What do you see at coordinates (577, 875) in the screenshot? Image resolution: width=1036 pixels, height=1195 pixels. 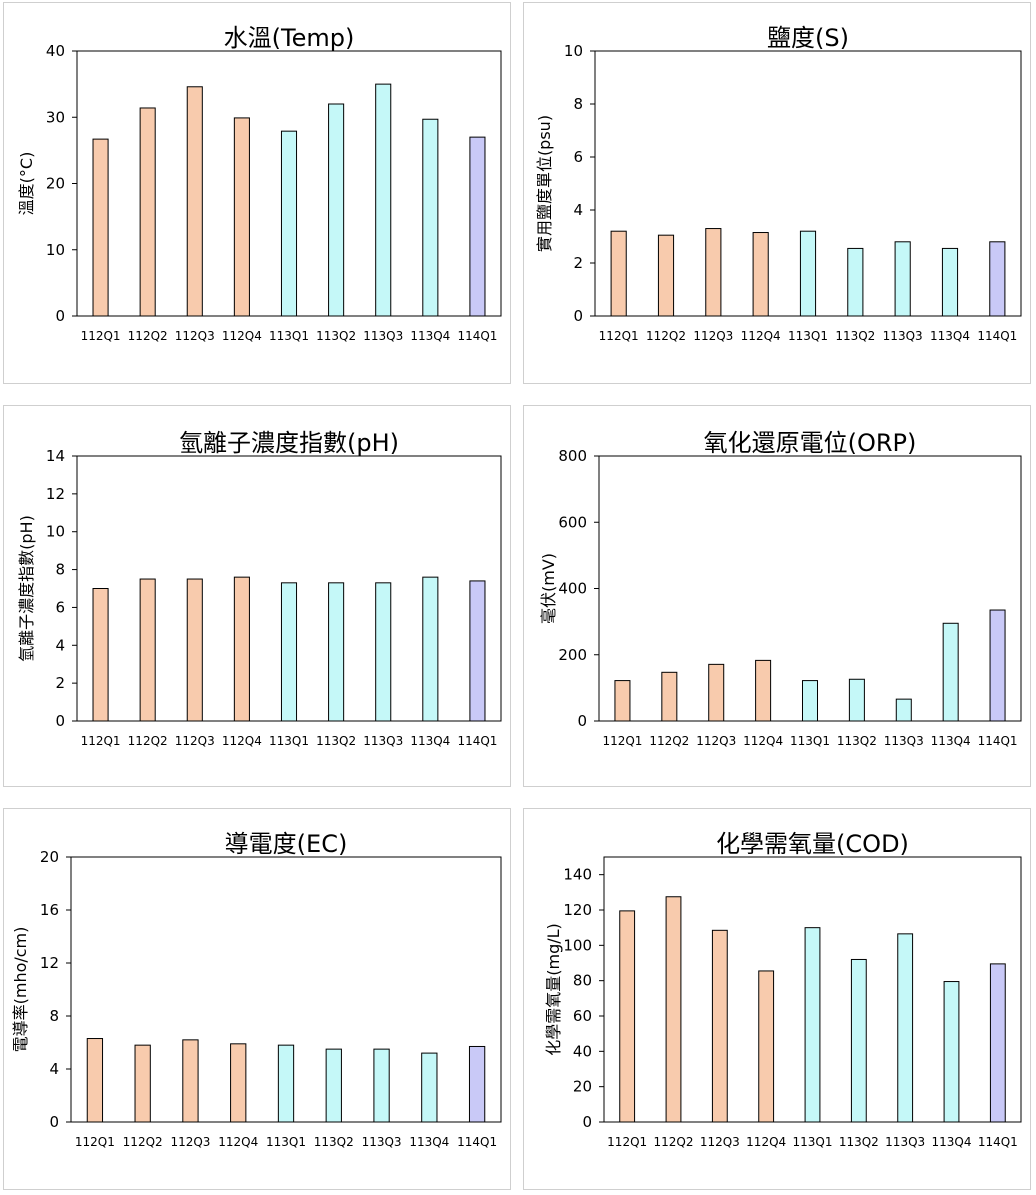 I see `y-tick-label: 140` at bounding box center [577, 875].